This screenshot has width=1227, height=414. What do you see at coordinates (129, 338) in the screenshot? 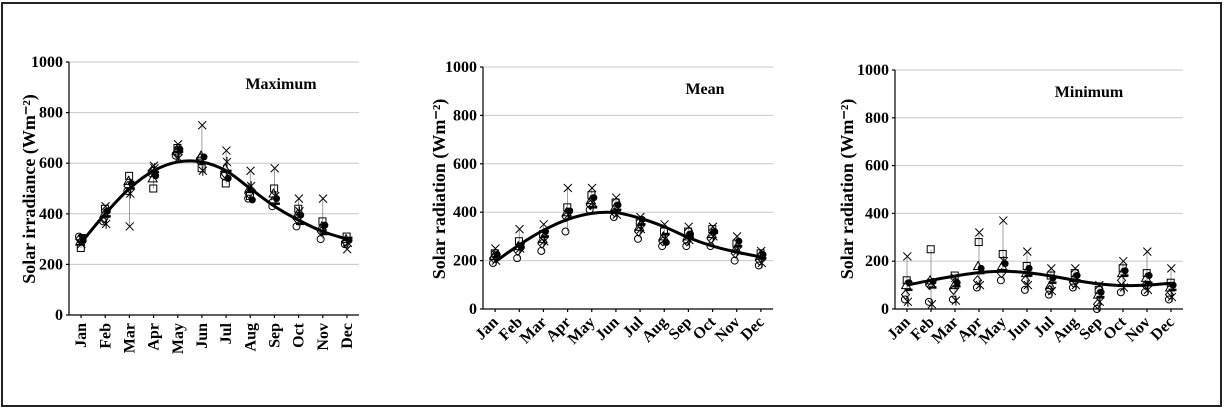
I see `x-tick-label: Mar` at bounding box center [129, 338].